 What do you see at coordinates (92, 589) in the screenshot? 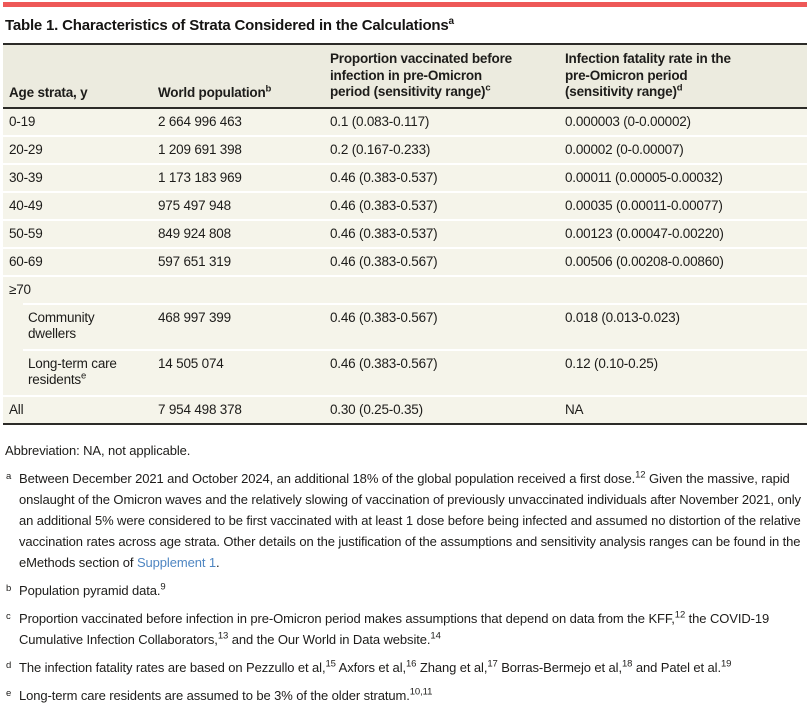
I see `footnote-text: Population pyramid data.9` at bounding box center [92, 589].